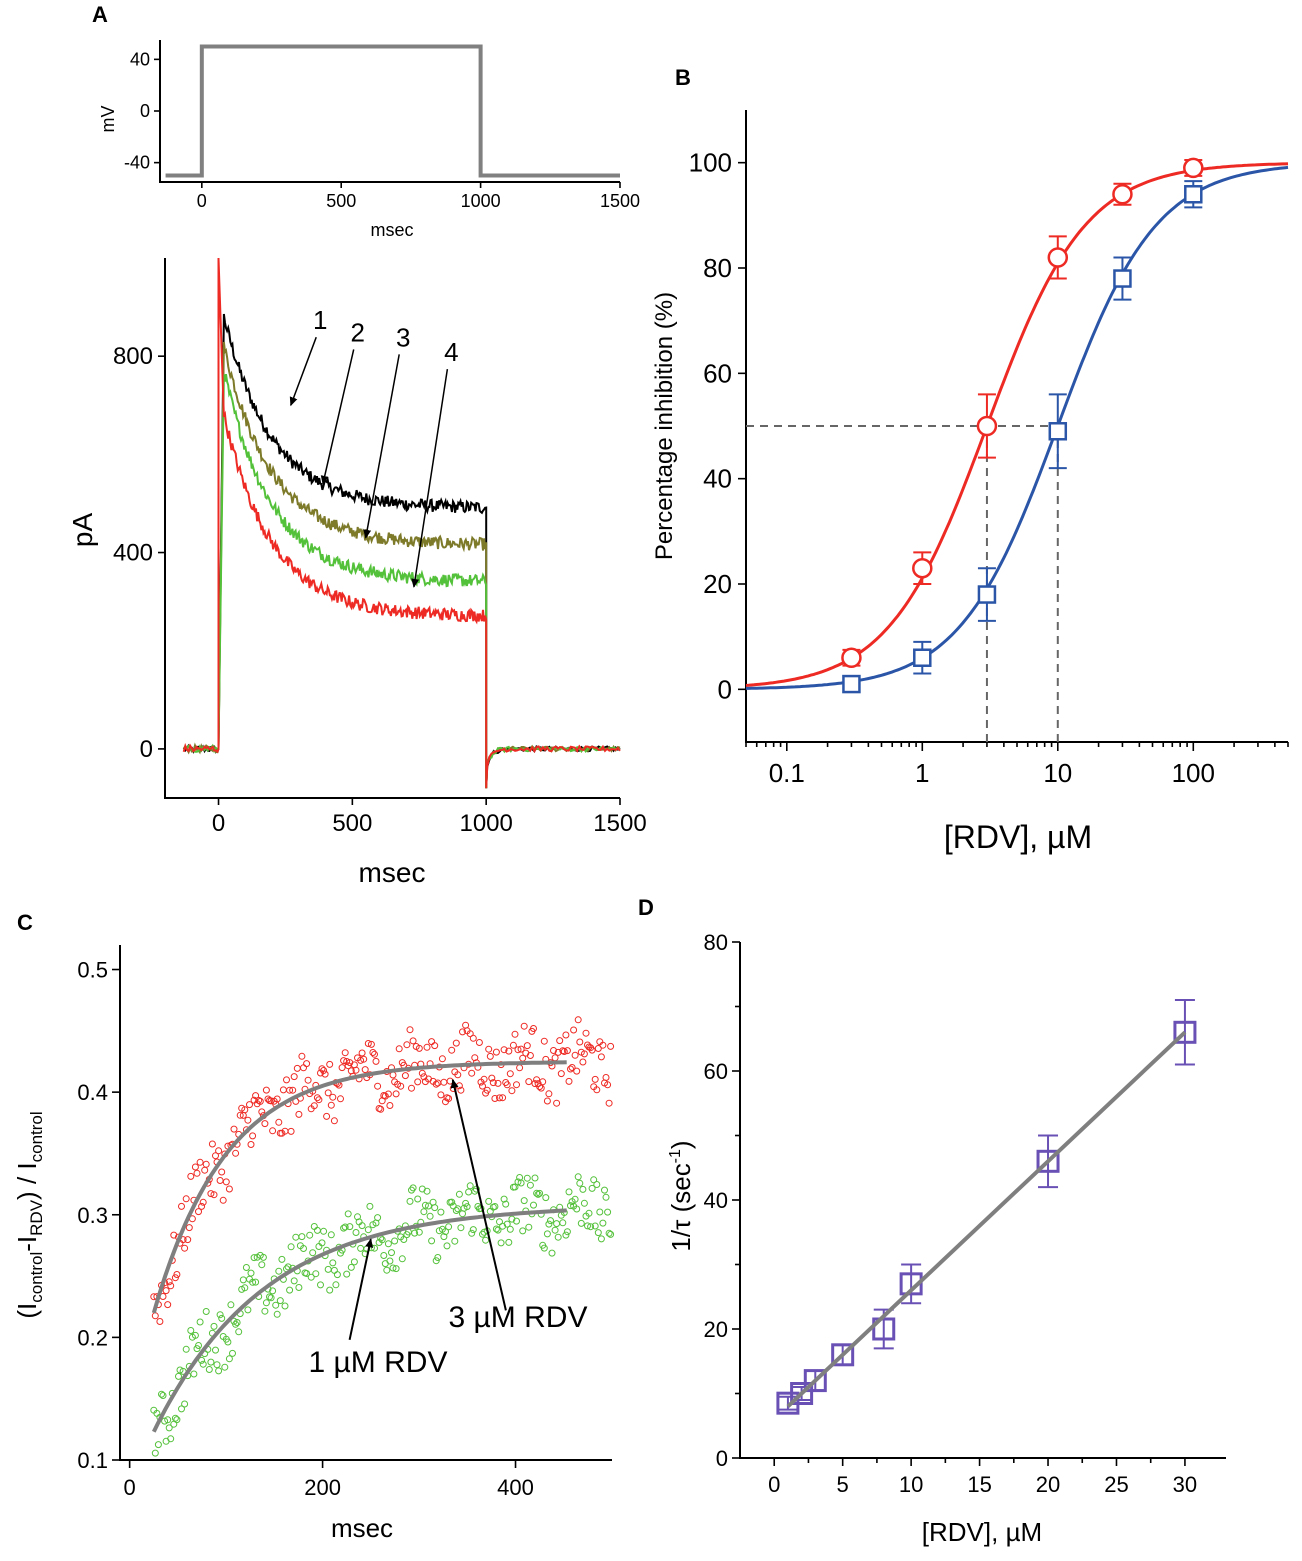  What do you see at coordinates (716, 1200) in the screenshot?
I see `d-ytick-label: 40` at bounding box center [716, 1200].